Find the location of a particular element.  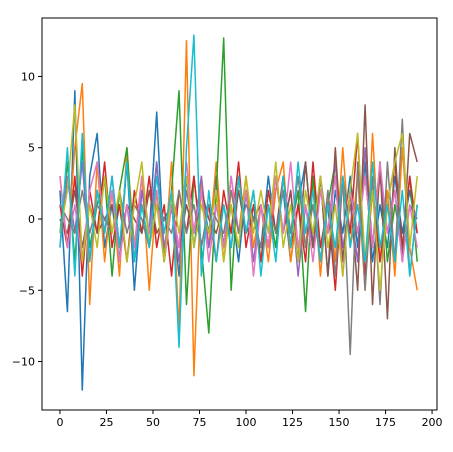

x-tick-label: 0 is located at coordinates (59, 422).